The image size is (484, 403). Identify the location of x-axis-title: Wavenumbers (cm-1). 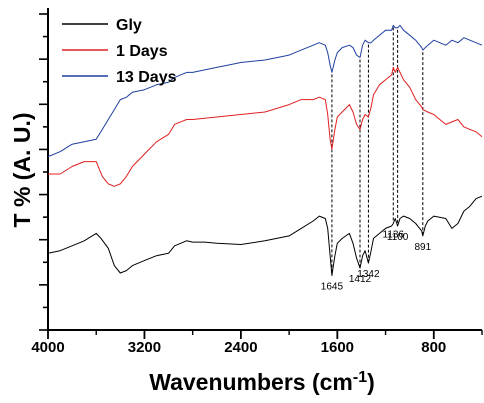
(262, 382).